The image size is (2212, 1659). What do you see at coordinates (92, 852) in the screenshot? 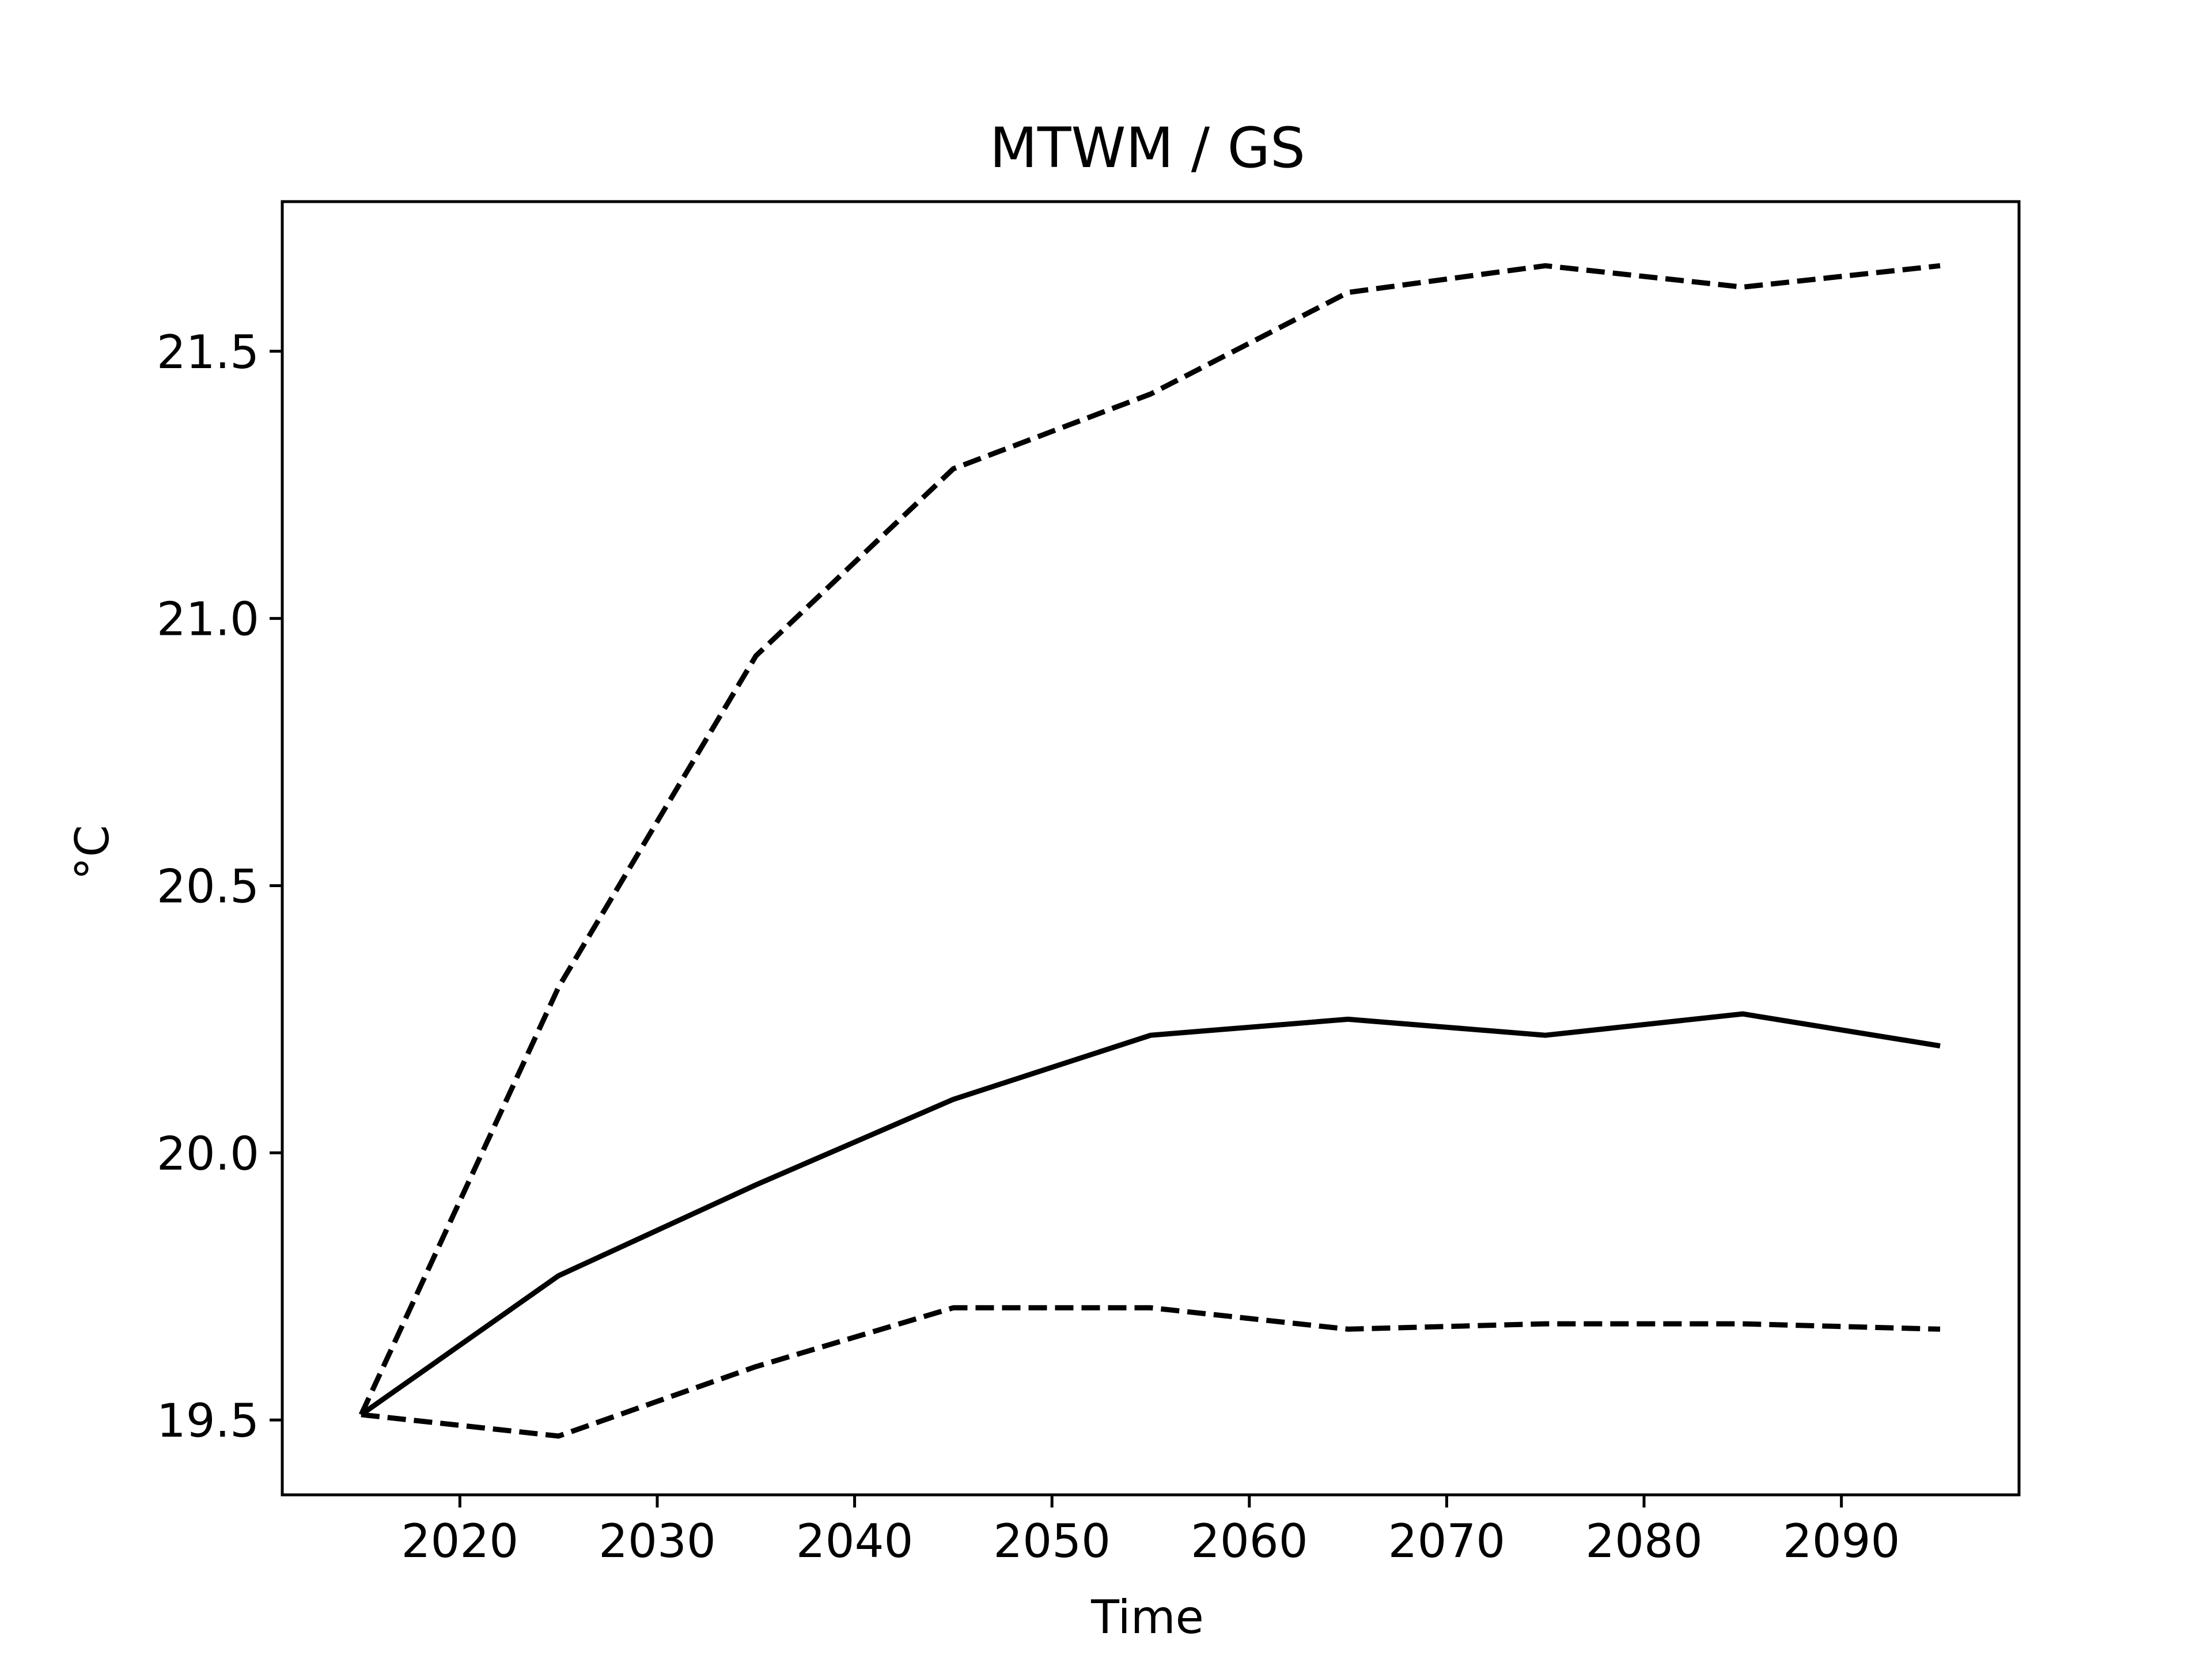
I see `y-axis-label: °C` at bounding box center [92, 852].